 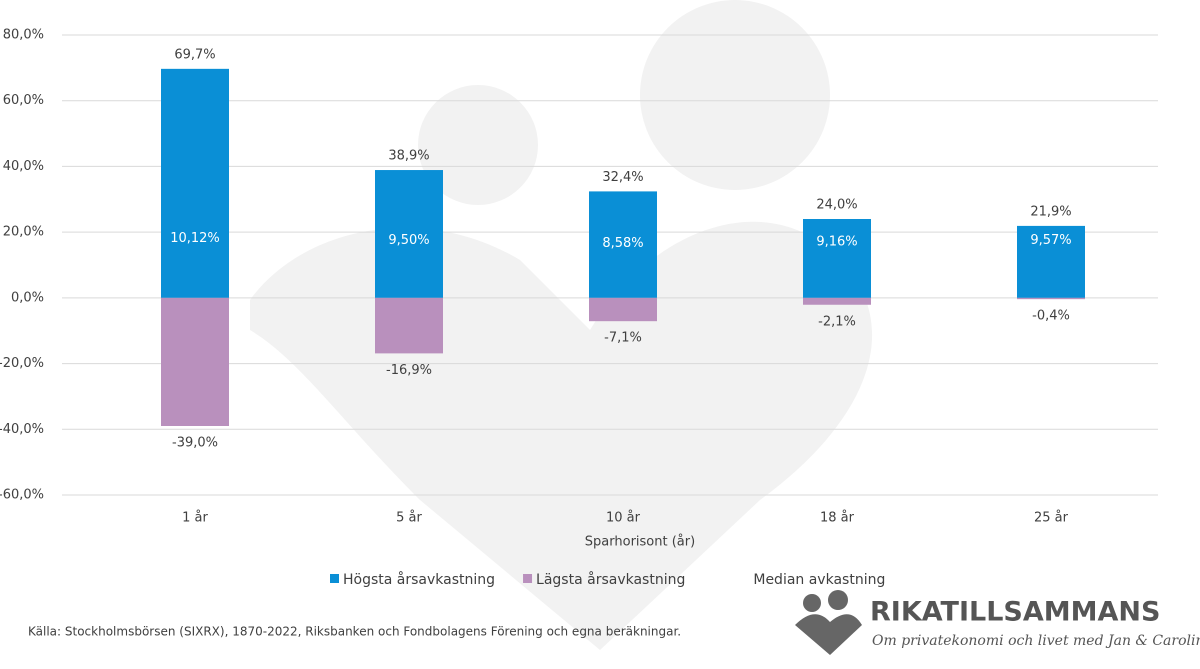 I want to click on legend-label: Median avkastning, so click(x=819, y=580).